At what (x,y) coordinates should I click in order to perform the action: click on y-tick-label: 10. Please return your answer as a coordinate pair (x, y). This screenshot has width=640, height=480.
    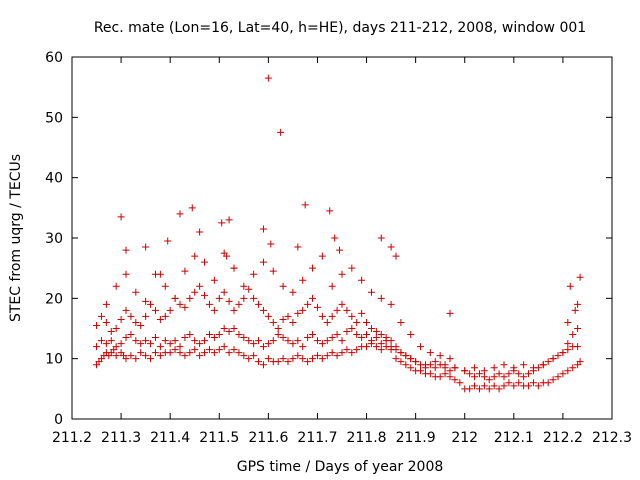
    Looking at the image, I should click on (54, 360).